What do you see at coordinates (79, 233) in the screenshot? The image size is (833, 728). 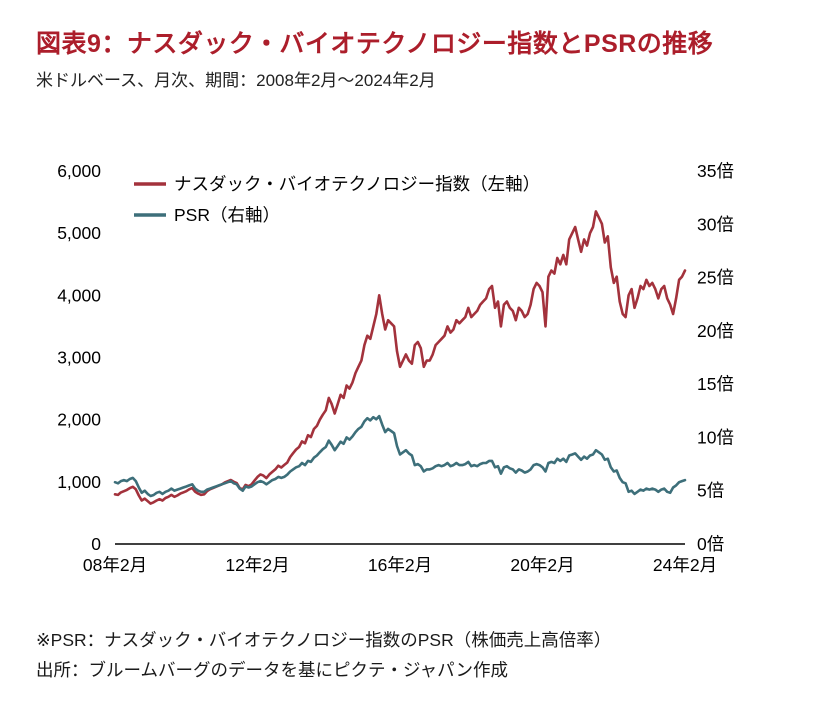 I see `y-axis-left-label: 5,000` at bounding box center [79, 233].